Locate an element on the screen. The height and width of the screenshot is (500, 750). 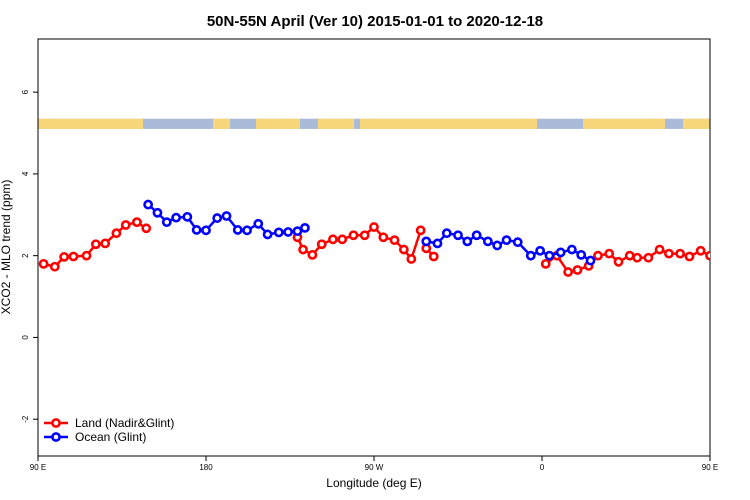
plot-area is located at coordinates (394, 238).